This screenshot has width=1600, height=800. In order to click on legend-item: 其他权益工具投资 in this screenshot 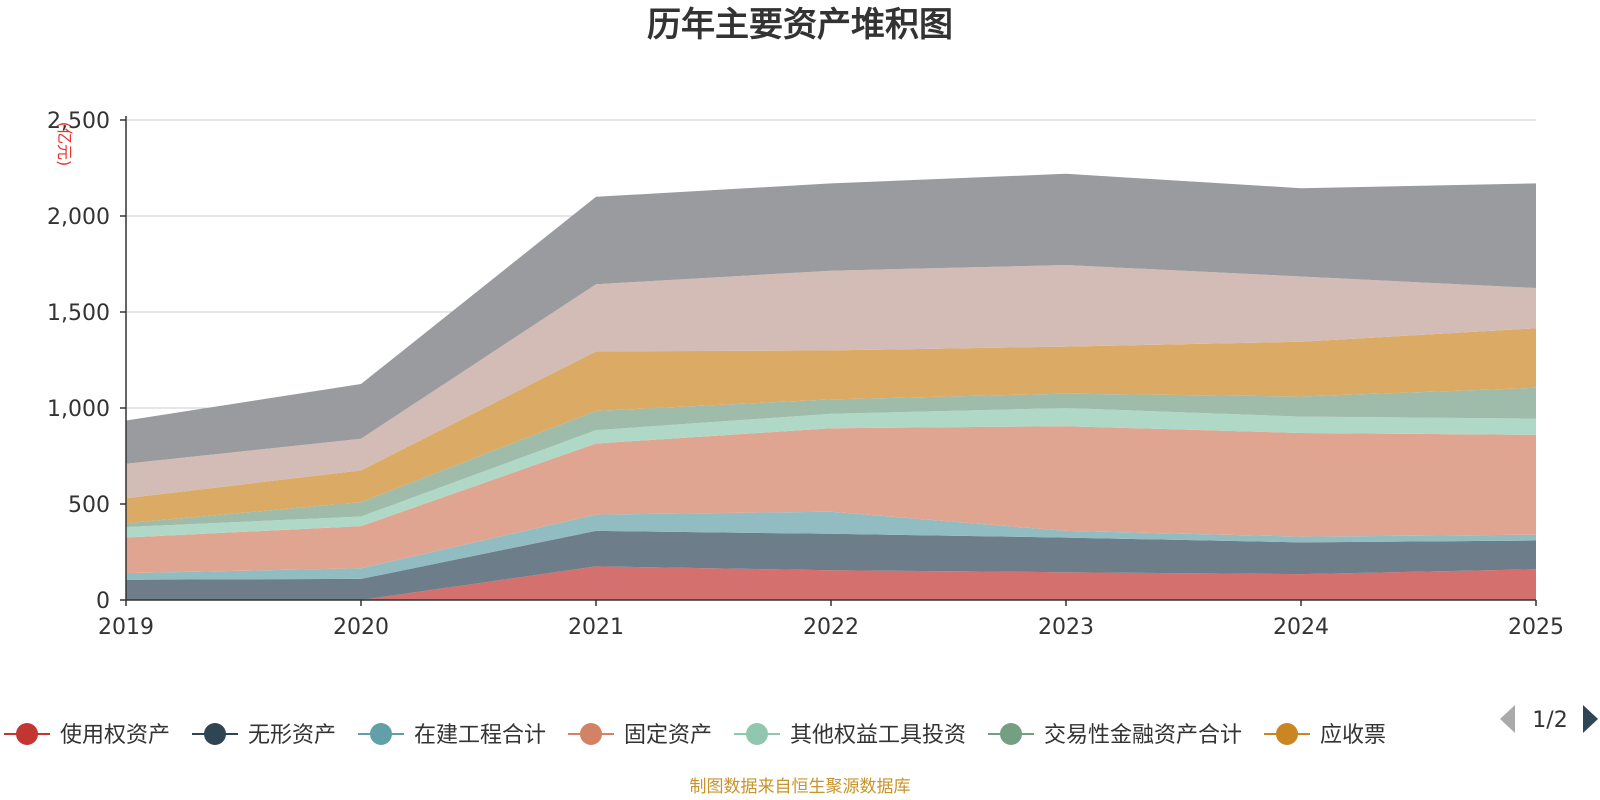, I will do `click(850, 735)`.